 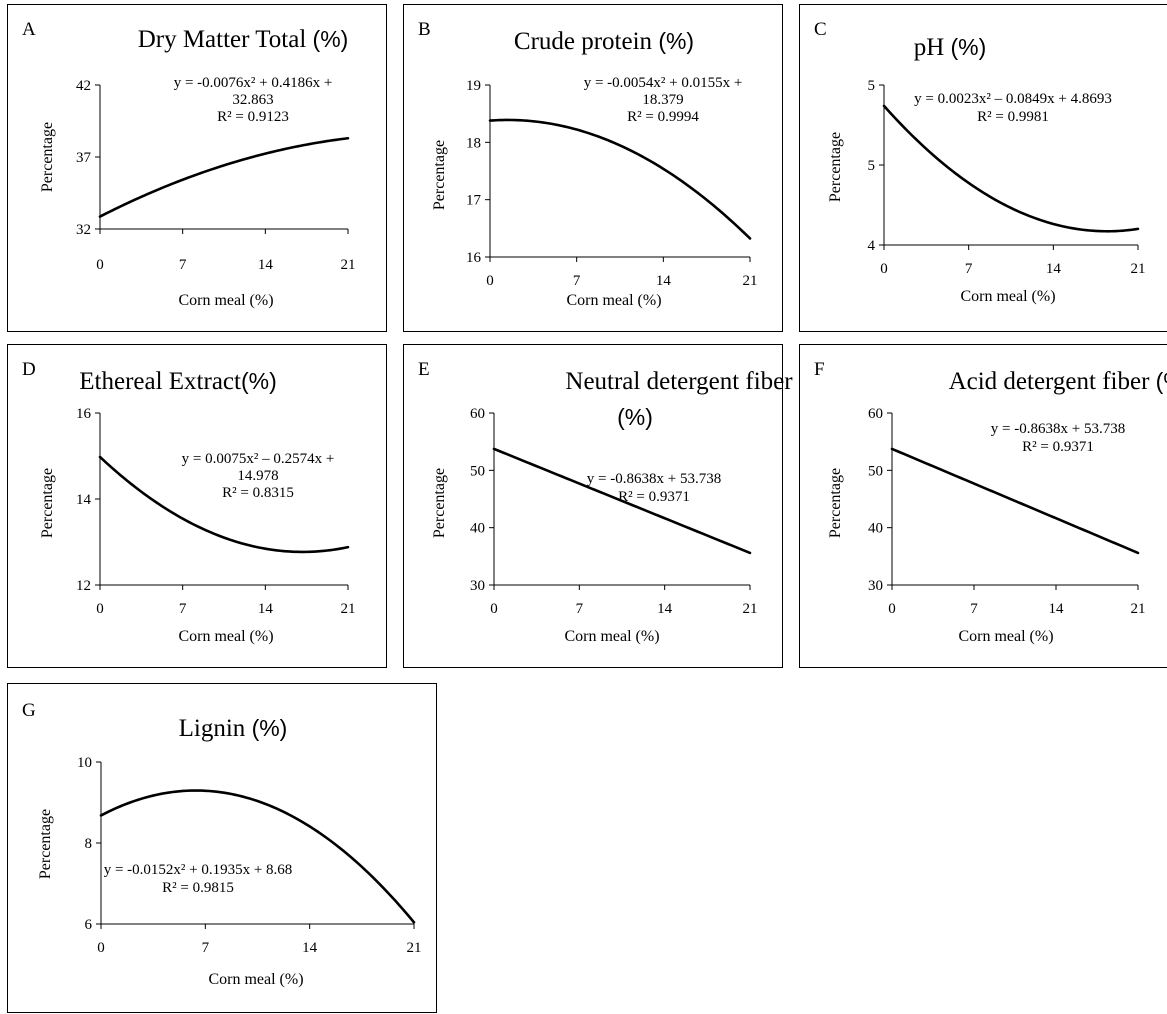 I want to click on y-tick-label: 14, so click(x=84, y=500).